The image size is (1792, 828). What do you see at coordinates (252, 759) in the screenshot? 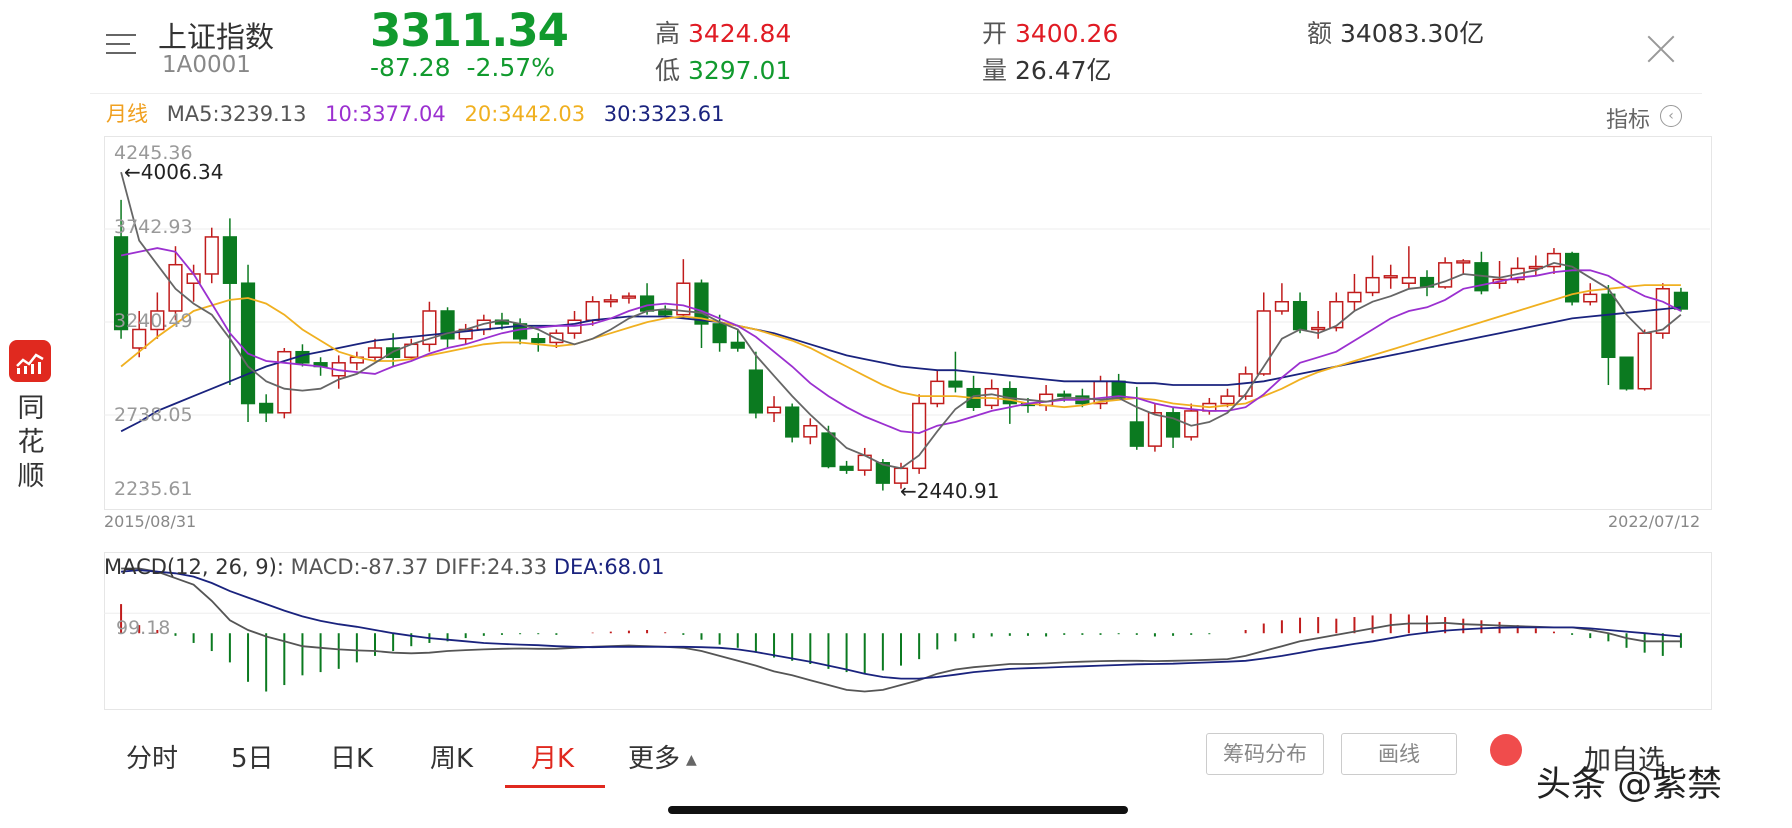
I see `tab-5day: 5日` at bounding box center [252, 759].